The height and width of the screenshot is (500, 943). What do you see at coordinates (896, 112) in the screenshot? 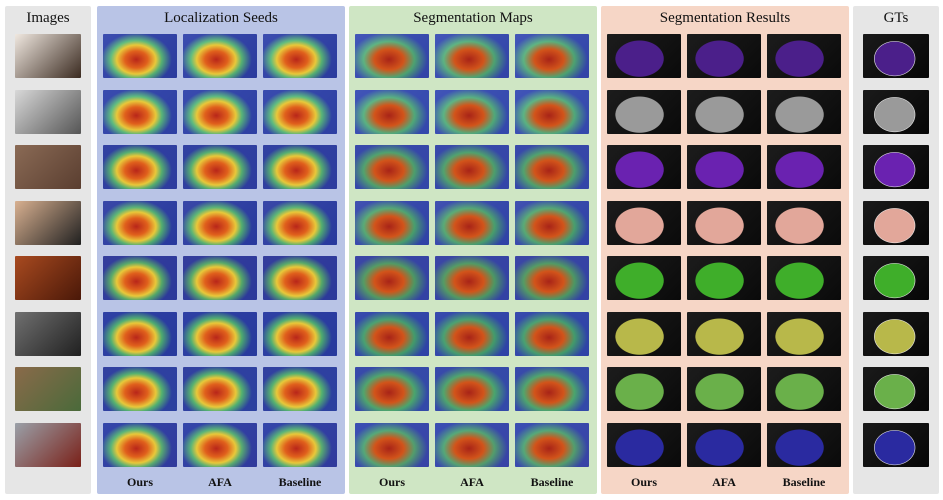
I see `ground-truth-car` at bounding box center [896, 112].